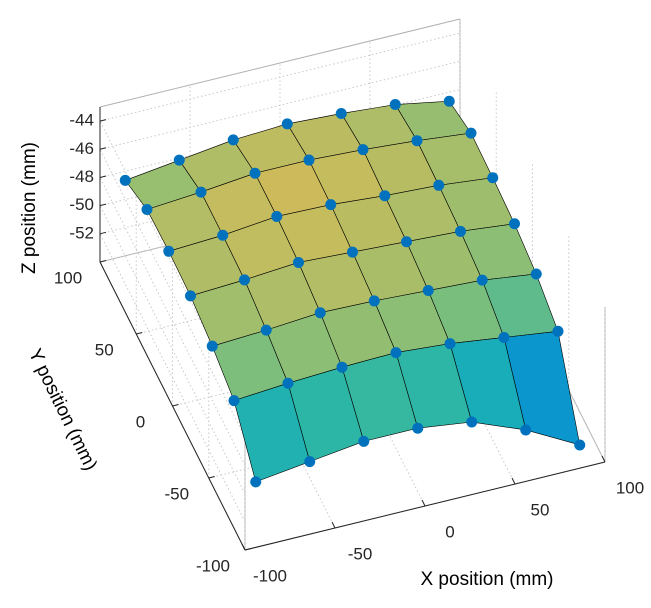 This screenshot has height=608, width=651. What do you see at coordinates (176, 493) in the screenshot?
I see `y-tick-label: -50` at bounding box center [176, 493].